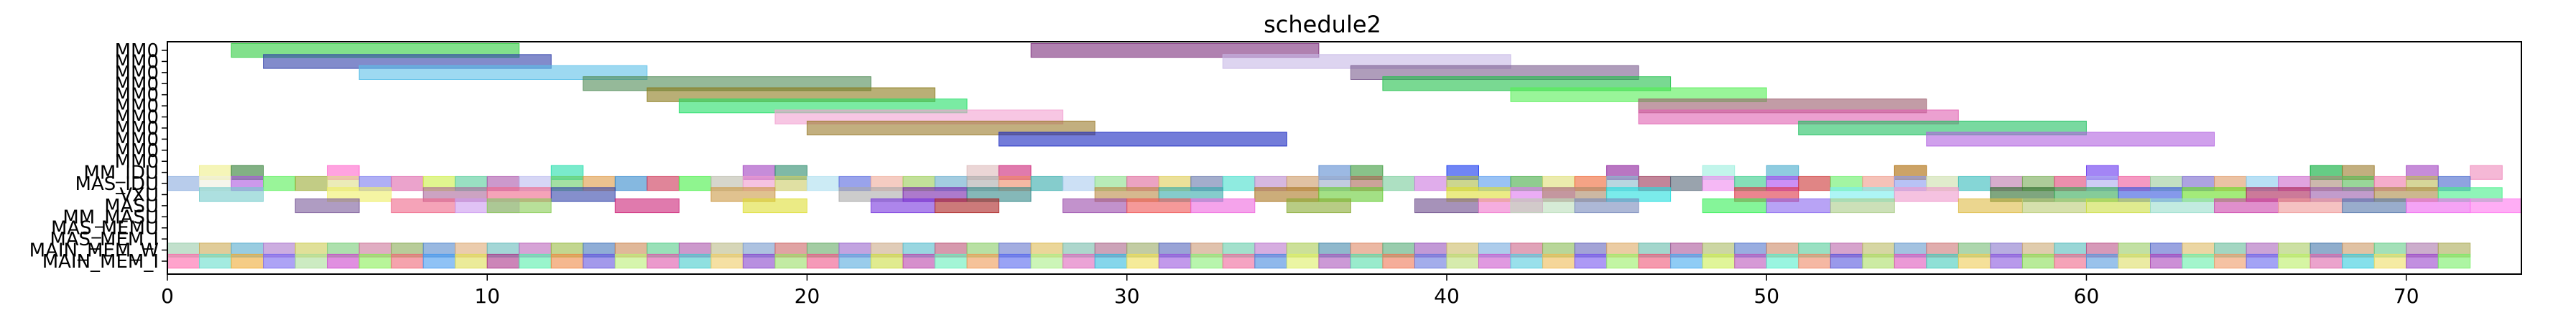 This screenshot has width=2576, height=318. Describe the element at coordinates (137, 62) in the screenshot. I see `y-tick-label-1: MM0` at that location.